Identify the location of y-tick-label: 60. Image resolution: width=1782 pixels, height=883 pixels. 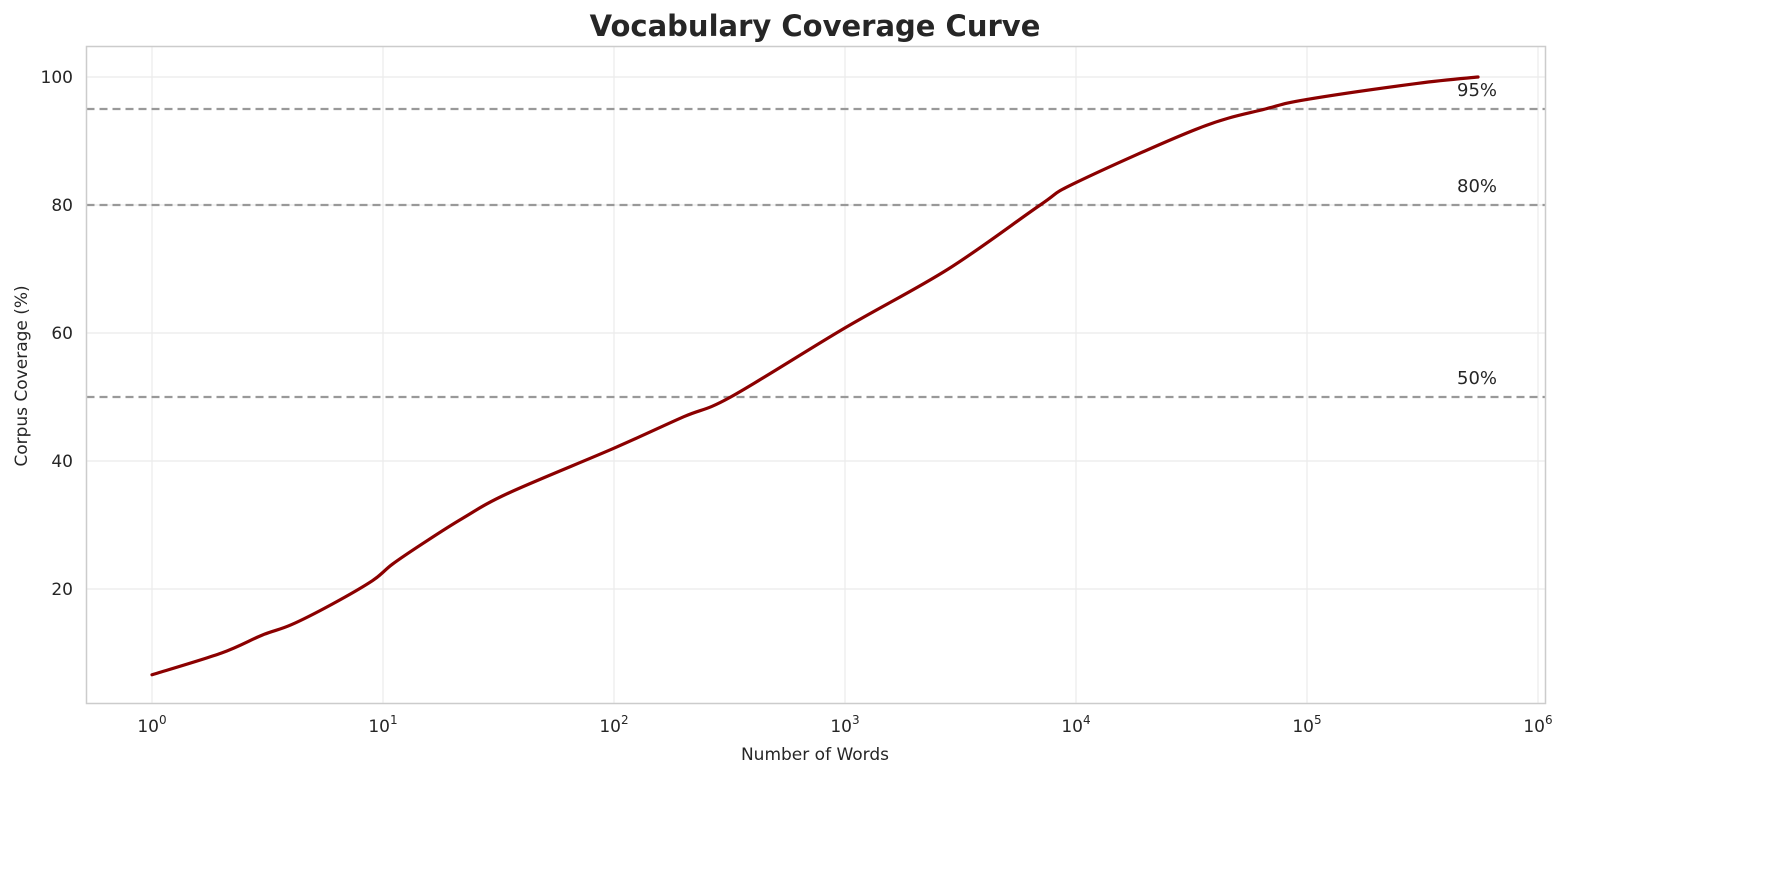
(62, 334).